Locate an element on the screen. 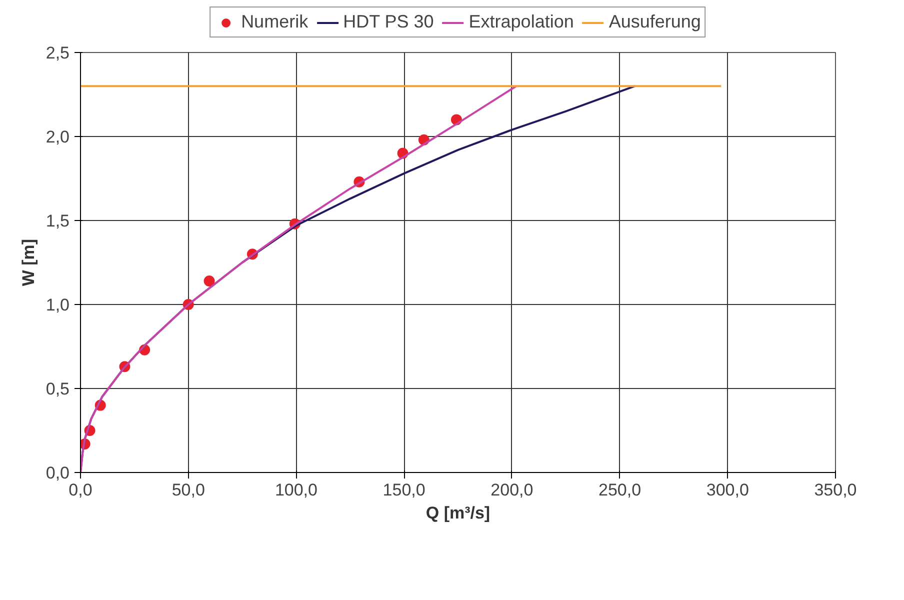  x-tick-label: 50,0 is located at coordinates (188, 490).